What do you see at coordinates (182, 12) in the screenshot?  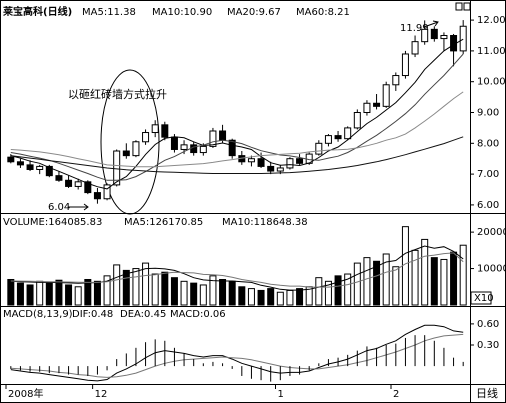 I see `legend-label: MA10:10.90` at bounding box center [182, 12].